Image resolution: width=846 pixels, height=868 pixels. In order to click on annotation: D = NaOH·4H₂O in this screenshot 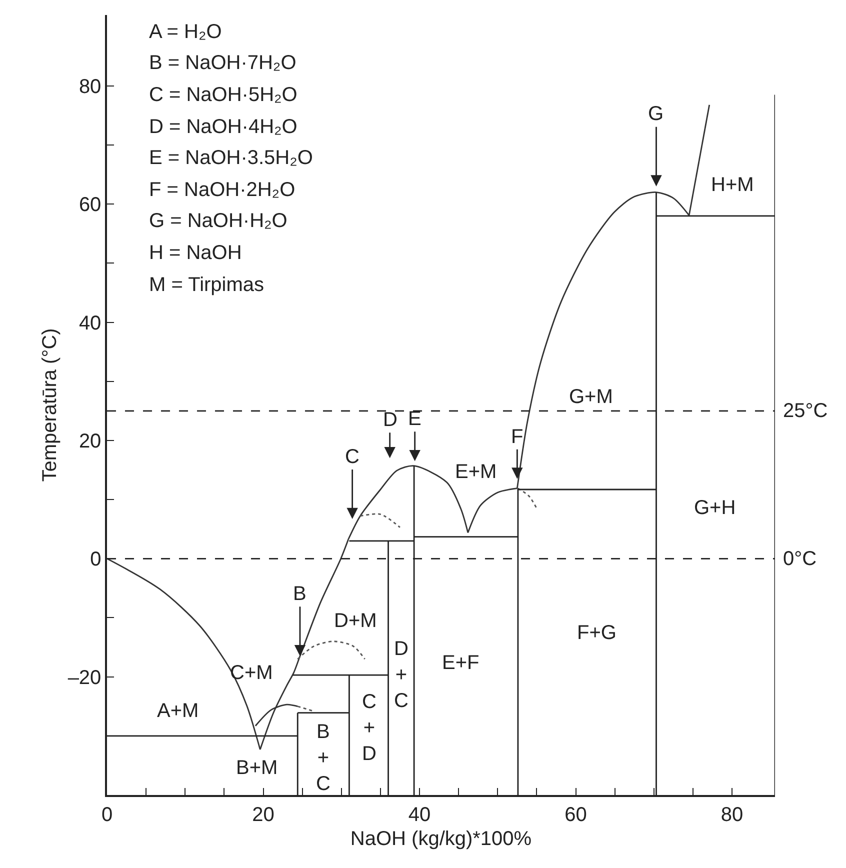, I will do `click(223, 127)`.